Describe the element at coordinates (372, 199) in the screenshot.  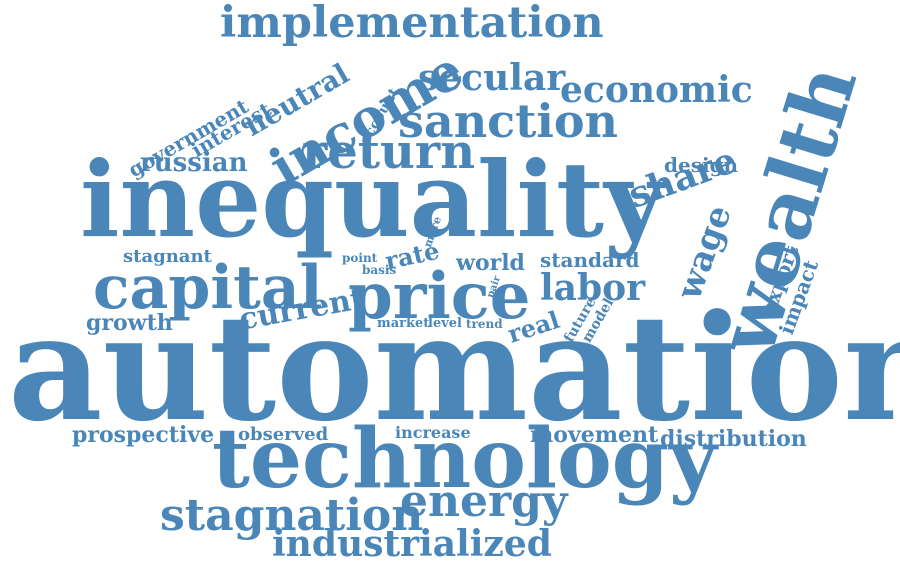
I see `word-inequality: inequality` at that location.